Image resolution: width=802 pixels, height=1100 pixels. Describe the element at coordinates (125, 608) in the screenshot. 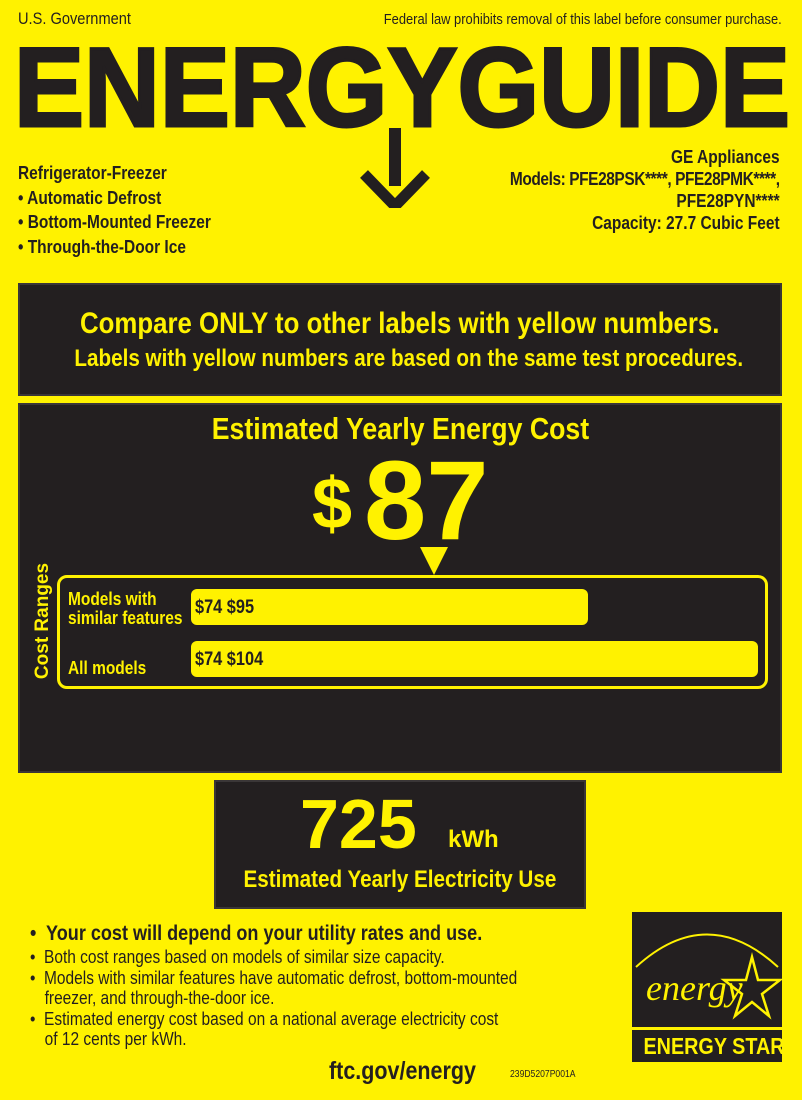

I see `range-label-similar: Models with similar features` at that location.